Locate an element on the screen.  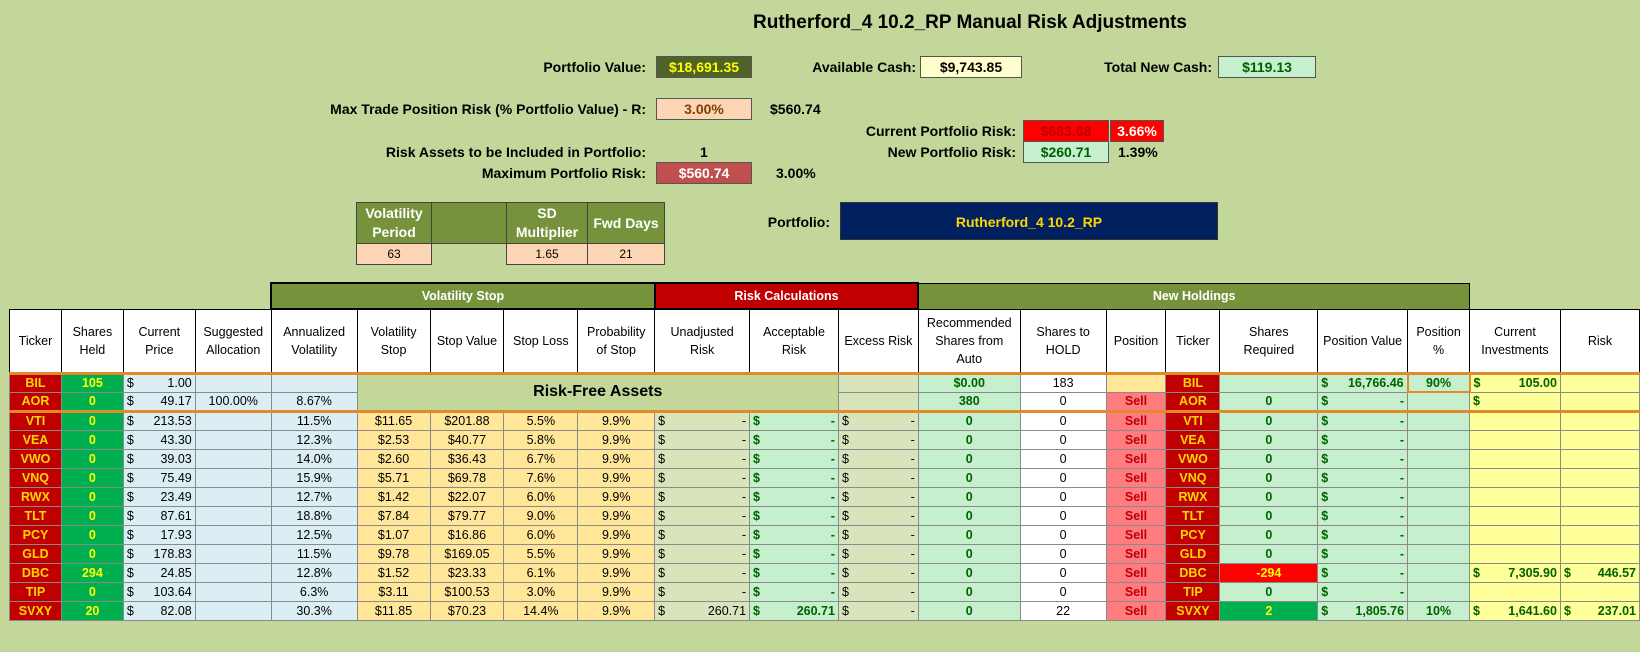
ticker-cell: VTI is located at coordinates (35, 420).